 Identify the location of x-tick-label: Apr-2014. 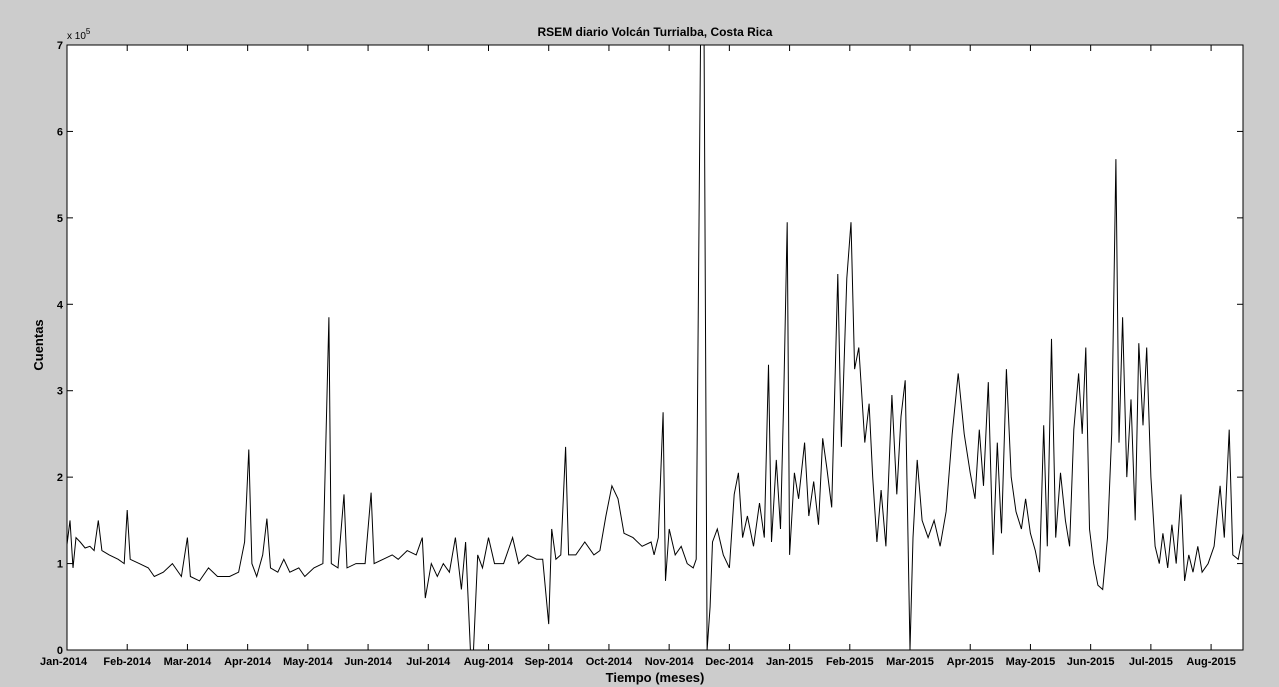
(248, 662).